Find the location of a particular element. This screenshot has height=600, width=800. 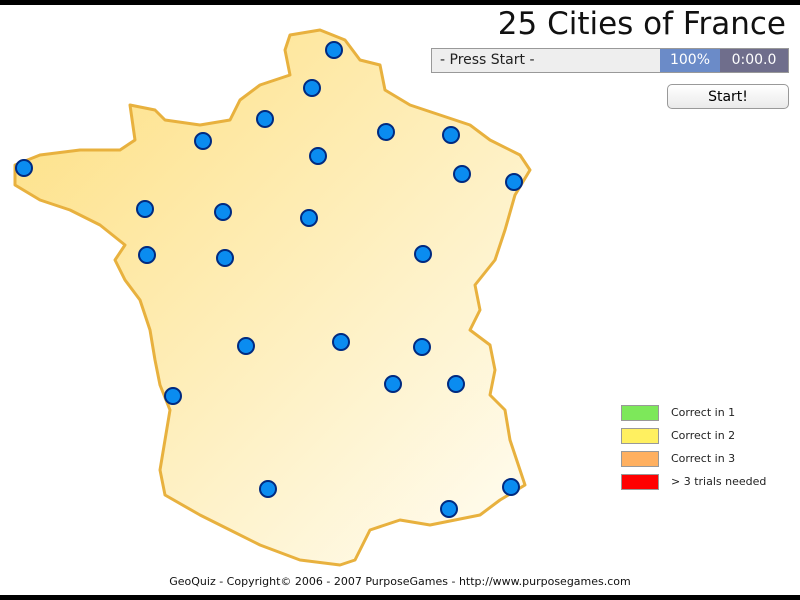

timer: 0:00.0 is located at coordinates (754, 60).